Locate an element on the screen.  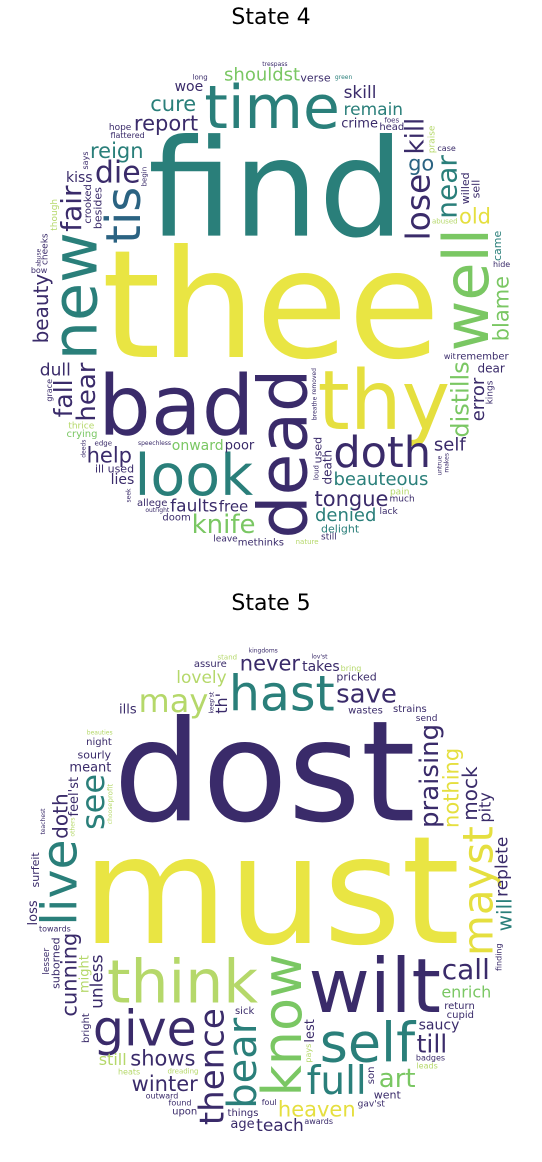
word-wilt: wilt is located at coordinates (374, 986).